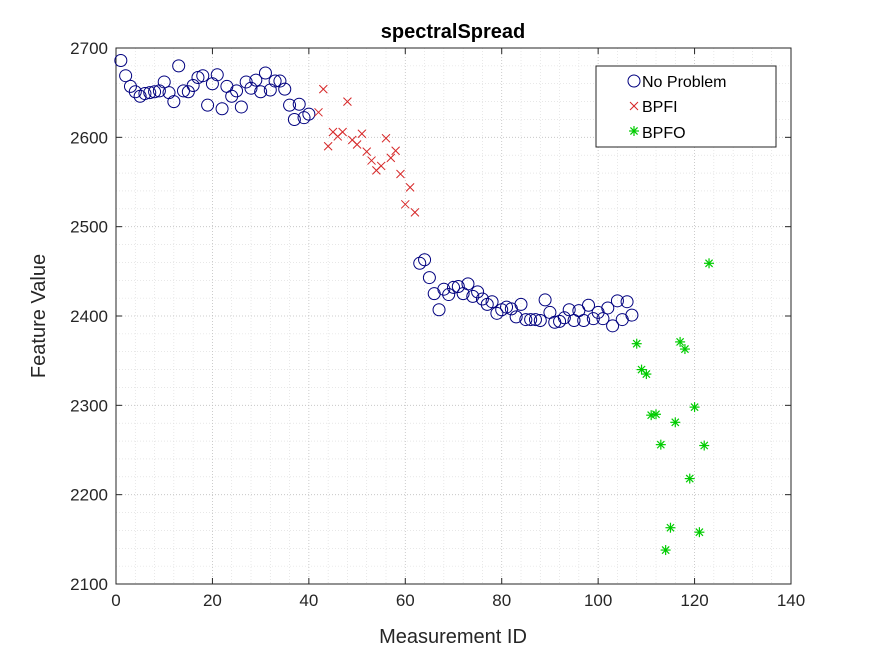 The height and width of the screenshot is (656, 875). I want to click on x-tick-label: 120, so click(694, 600).